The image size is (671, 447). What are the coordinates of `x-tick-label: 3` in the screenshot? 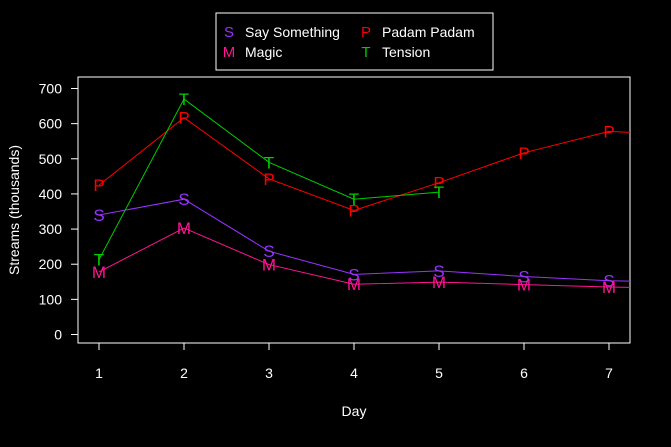 It's located at (269, 373).